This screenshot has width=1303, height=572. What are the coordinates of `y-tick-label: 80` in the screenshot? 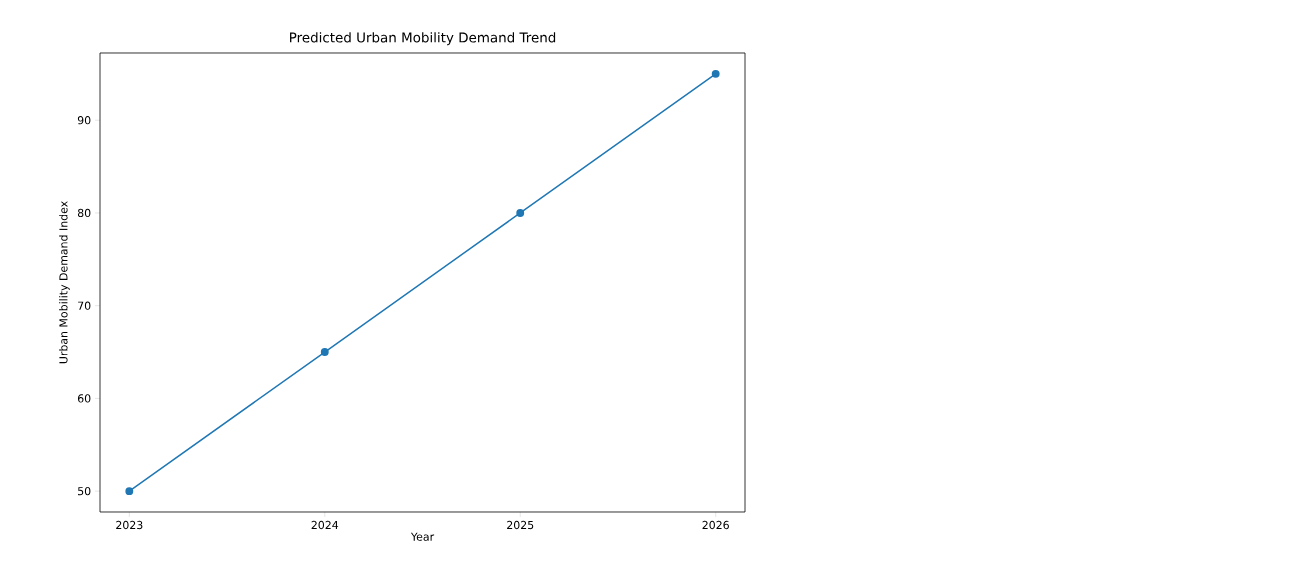 It's located at (84, 213).